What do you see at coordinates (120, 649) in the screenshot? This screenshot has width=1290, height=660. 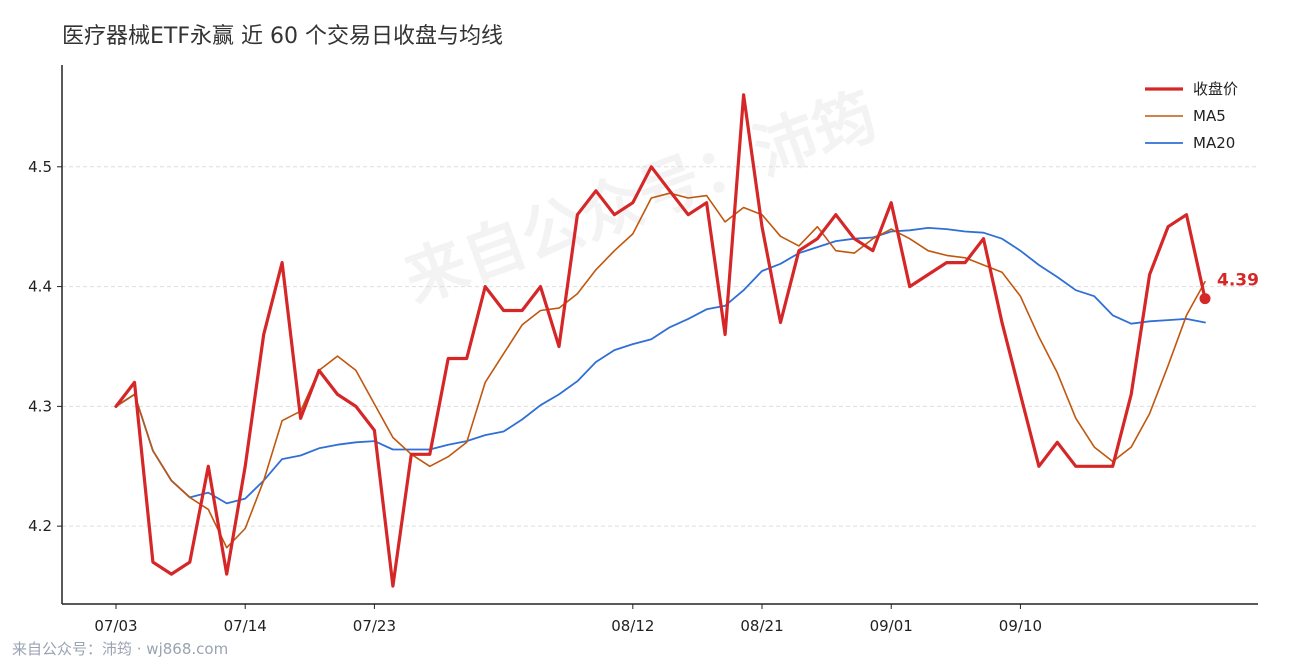 I see `footer-source: 来自公众号：沛筠 · wj868.com` at bounding box center [120, 649].